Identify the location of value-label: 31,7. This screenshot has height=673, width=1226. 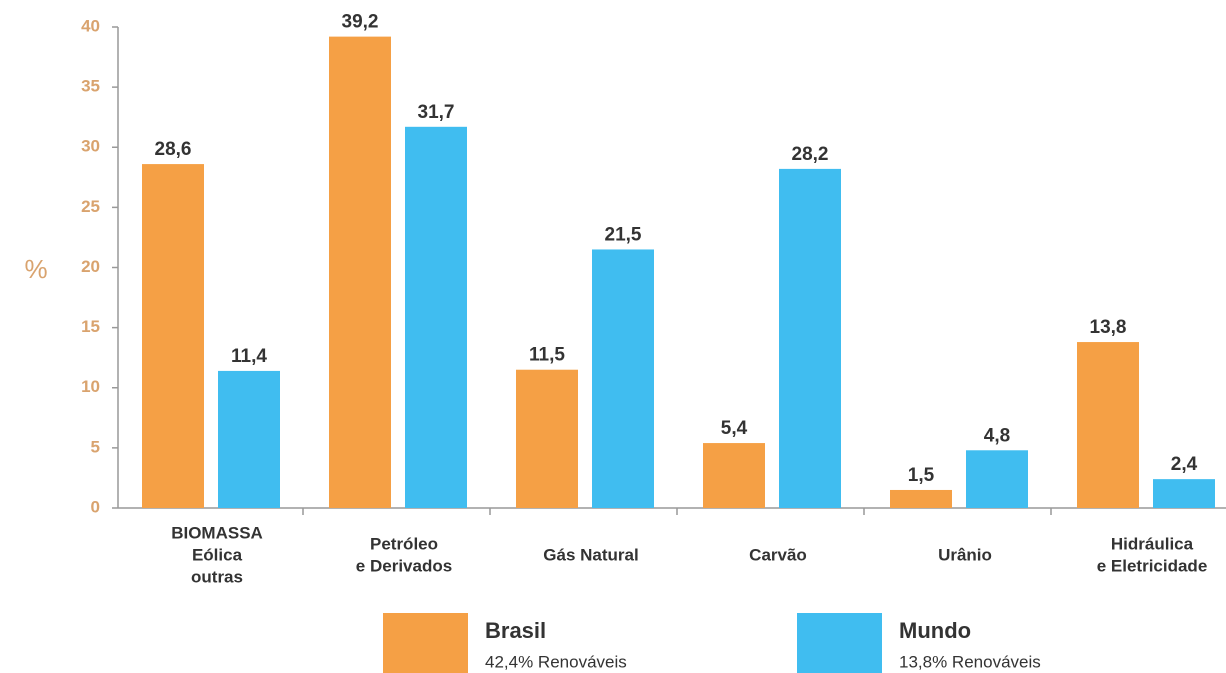
(436, 112).